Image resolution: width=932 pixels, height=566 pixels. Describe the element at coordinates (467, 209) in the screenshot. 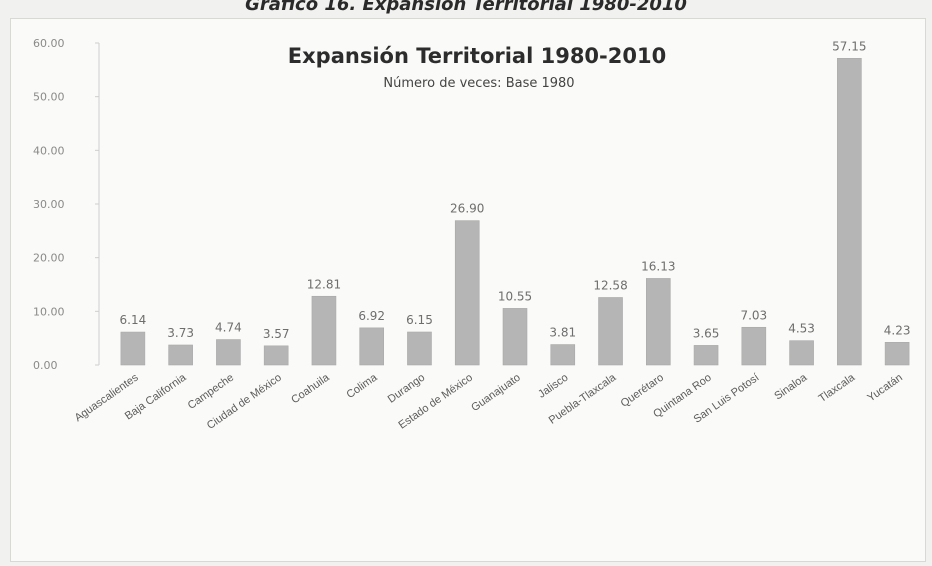

I see `data-label: 26.90` at that location.